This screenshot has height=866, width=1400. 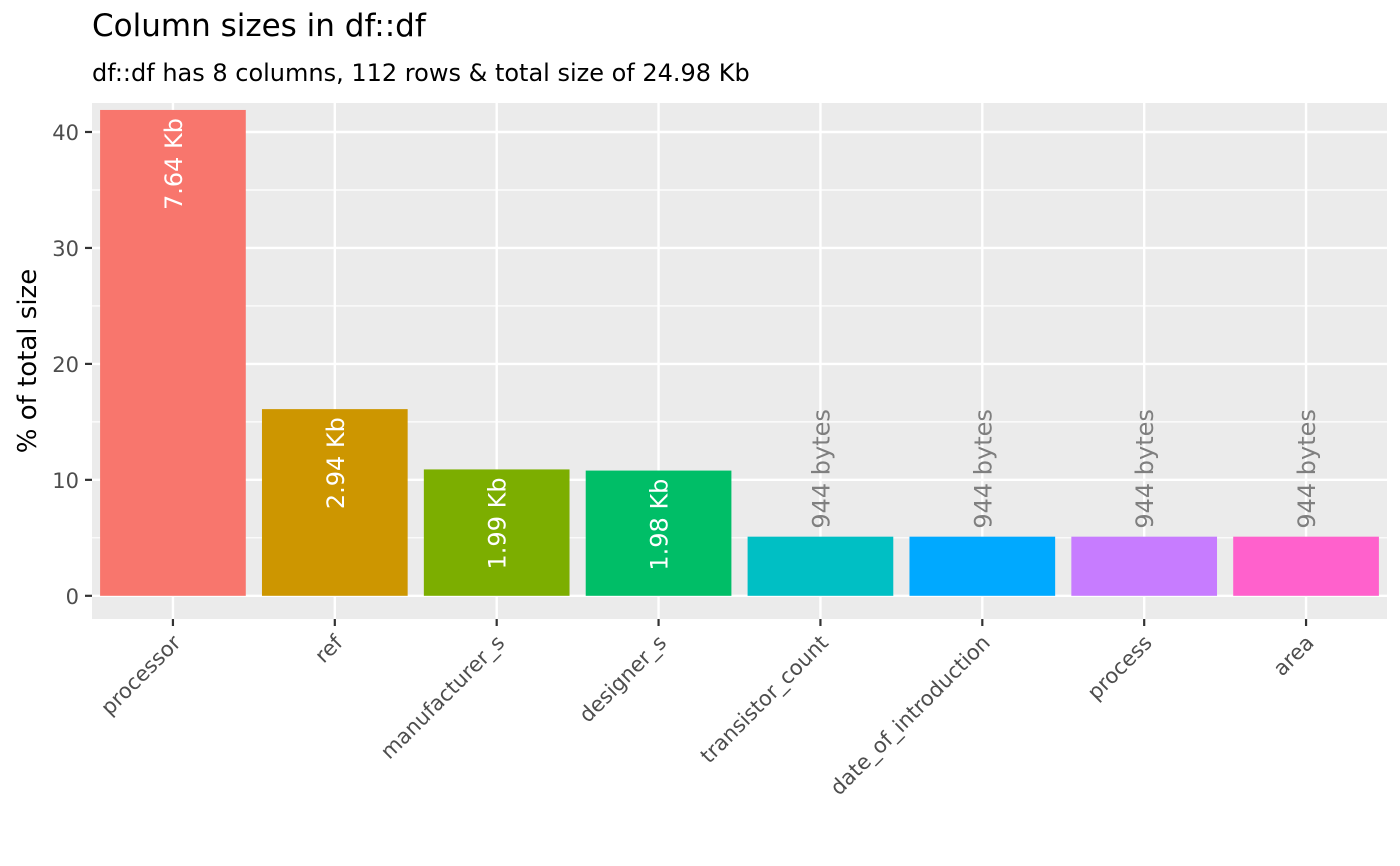 What do you see at coordinates (140, 674) in the screenshot?
I see `x-tick-label-processor: processor` at bounding box center [140, 674].